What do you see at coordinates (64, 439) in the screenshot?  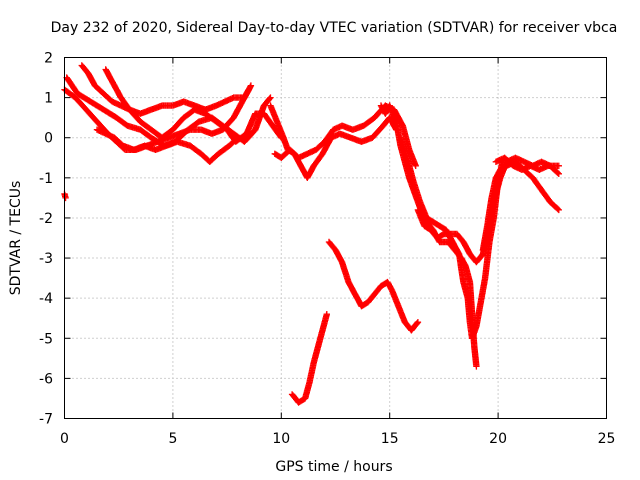 I see `x-tick-label: 0` at bounding box center [64, 439].